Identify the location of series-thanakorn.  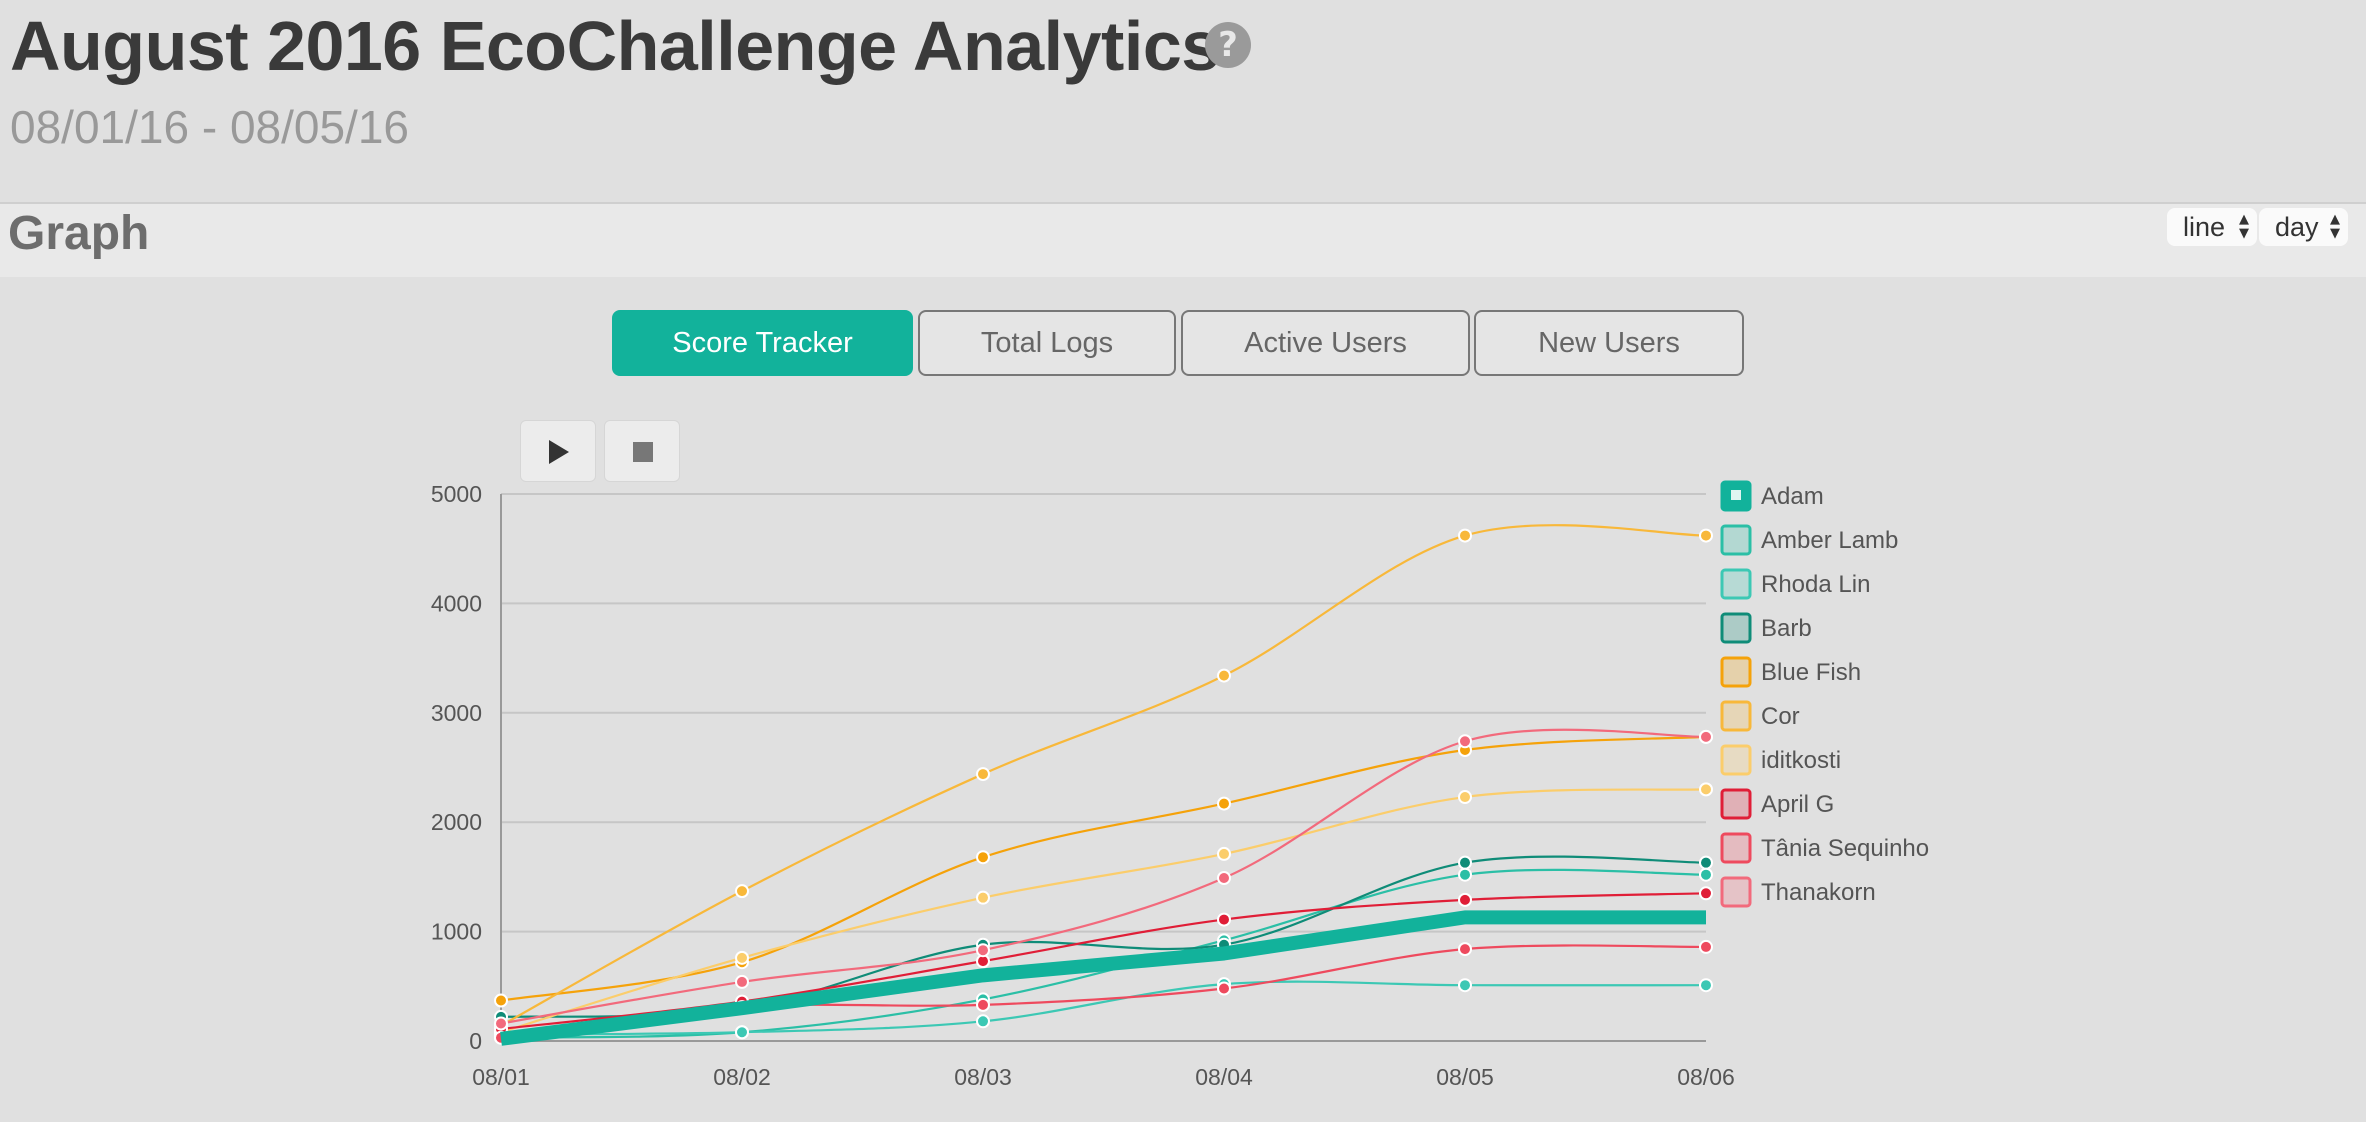
(1103, 879).